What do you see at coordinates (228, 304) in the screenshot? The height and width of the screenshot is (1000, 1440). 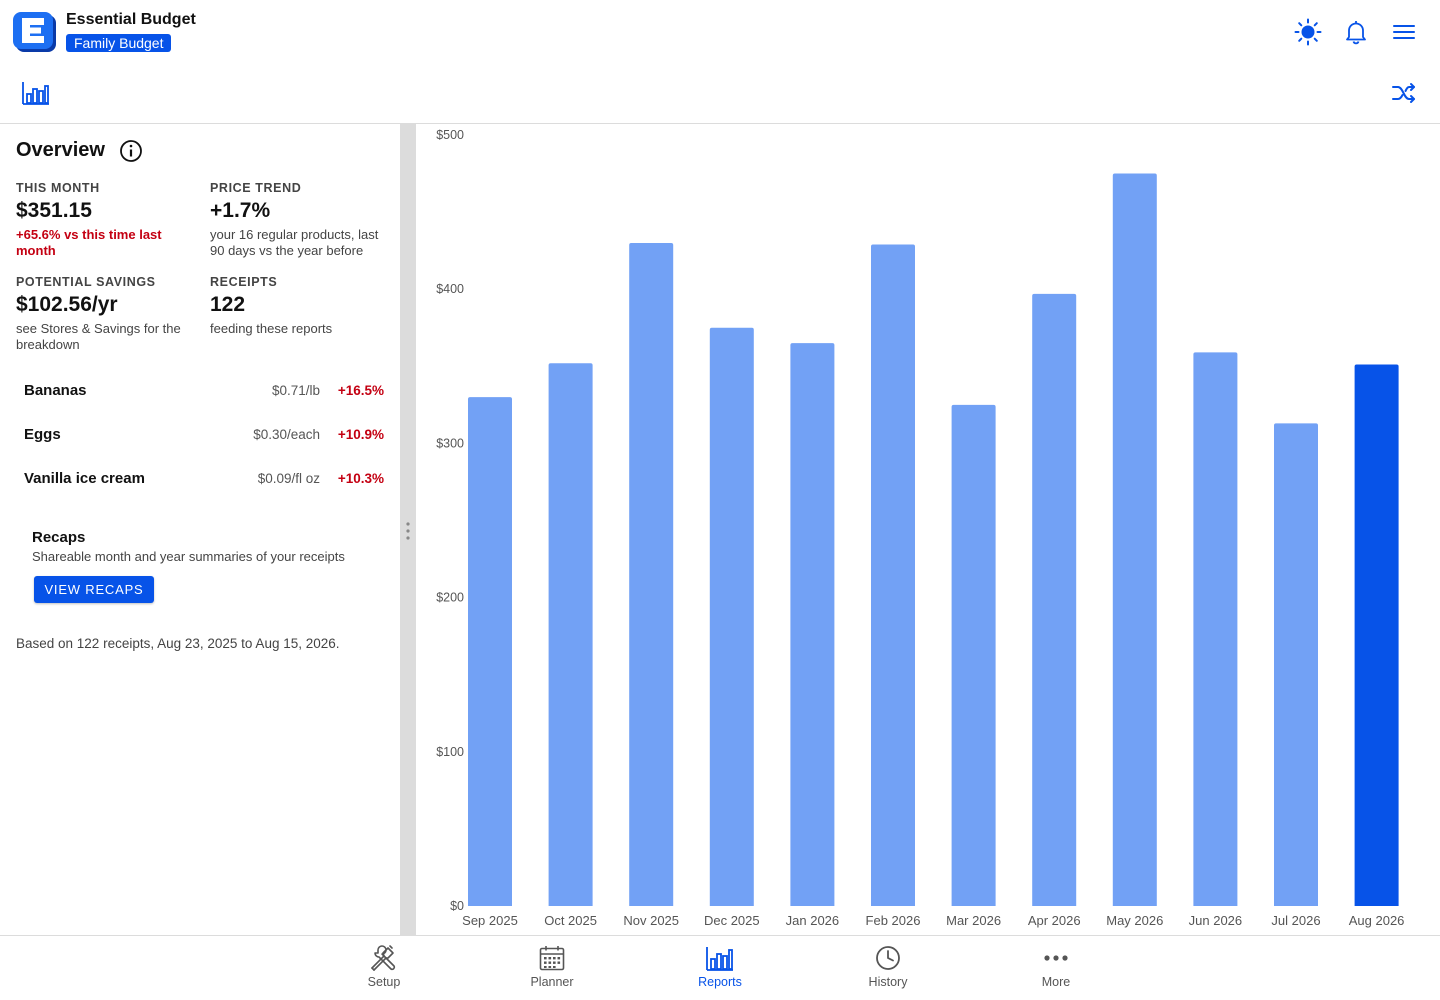 I see `stat-value-receipts: 122` at bounding box center [228, 304].